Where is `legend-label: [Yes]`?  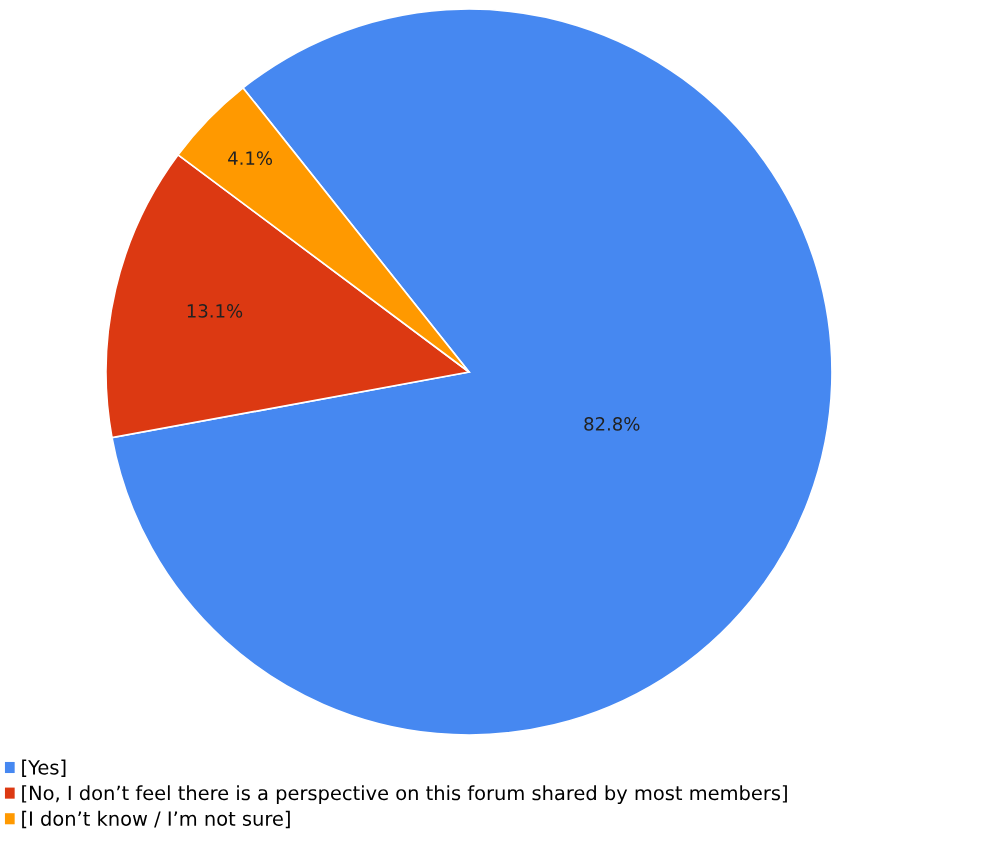 legend-label: [Yes] is located at coordinates (44, 768).